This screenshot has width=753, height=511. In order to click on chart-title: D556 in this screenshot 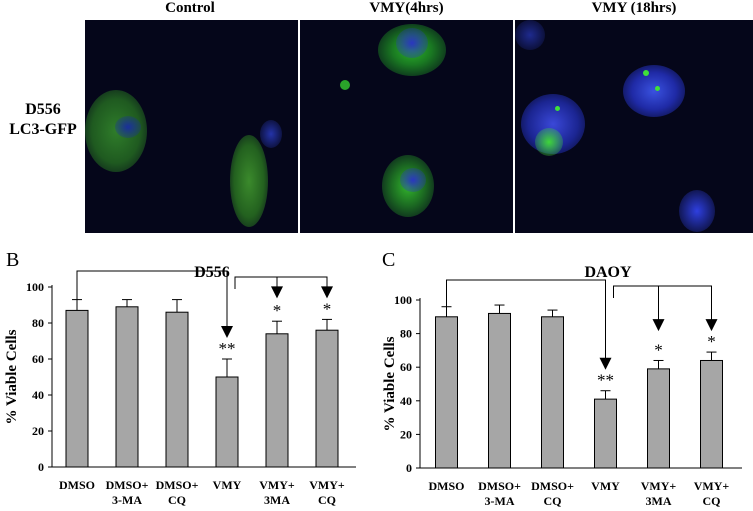, I will do `click(212, 272)`.